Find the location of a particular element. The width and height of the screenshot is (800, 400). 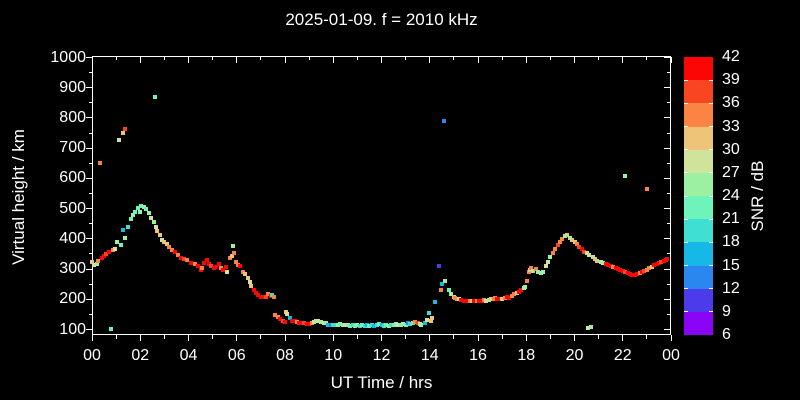

x-axis-title: UT Time / hrs is located at coordinates (381, 382).